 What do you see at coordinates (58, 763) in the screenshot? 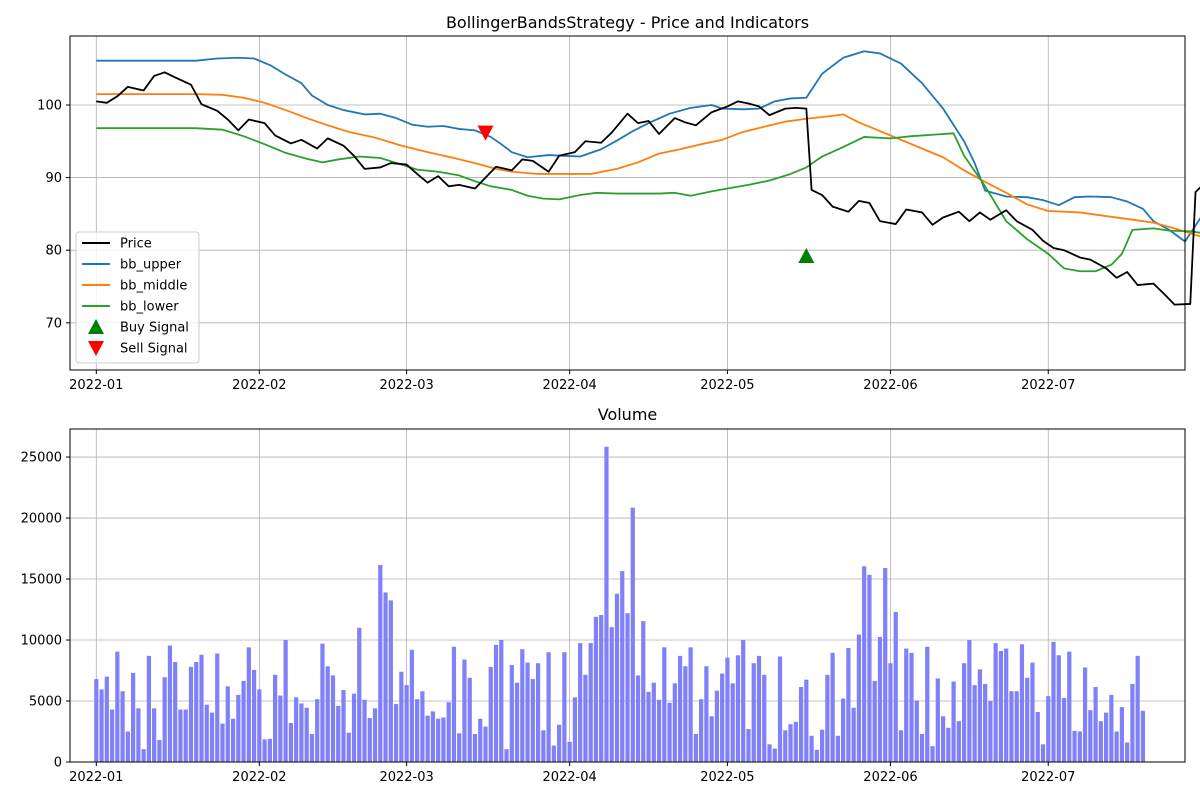
I see `volume-y-tick-label-0: 0` at bounding box center [58, 763].